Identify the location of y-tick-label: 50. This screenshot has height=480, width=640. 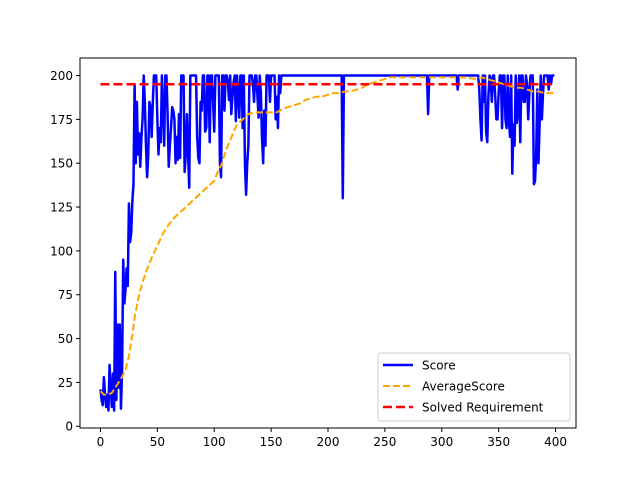
(65, 339).